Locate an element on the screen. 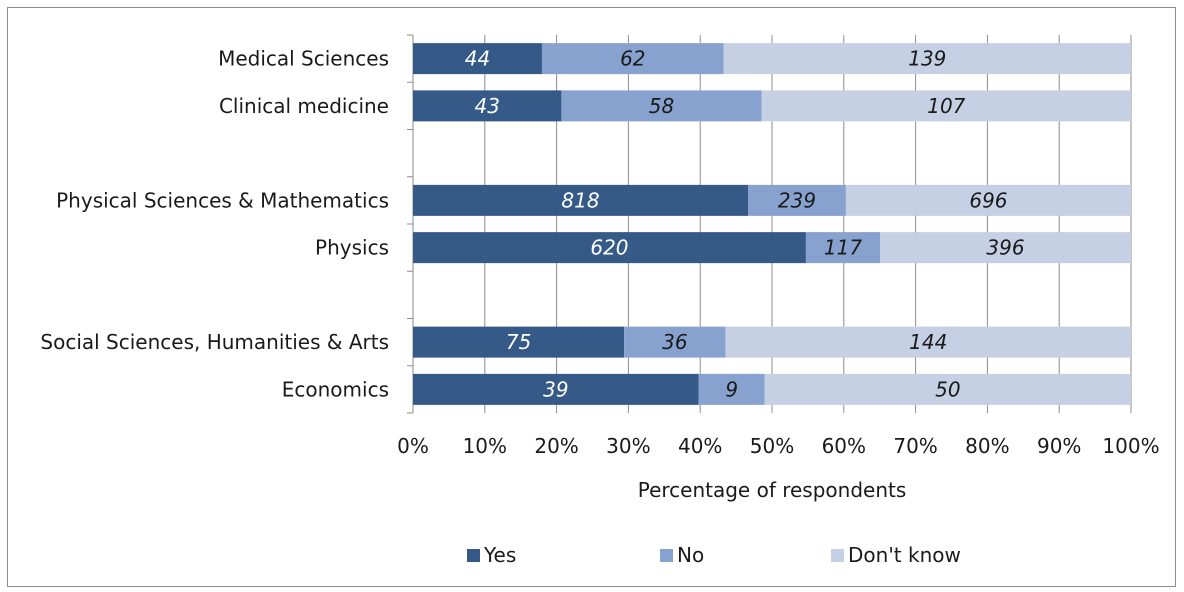 The width and height of the screenshot is (1184, 592). x-tick-label: 90% is located at coordinates (1059, 446).